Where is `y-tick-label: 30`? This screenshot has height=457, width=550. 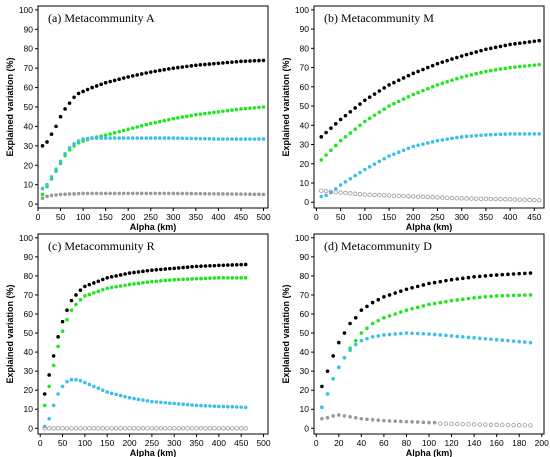
y-tick-label: 30 is located at coordinates (29, 146).